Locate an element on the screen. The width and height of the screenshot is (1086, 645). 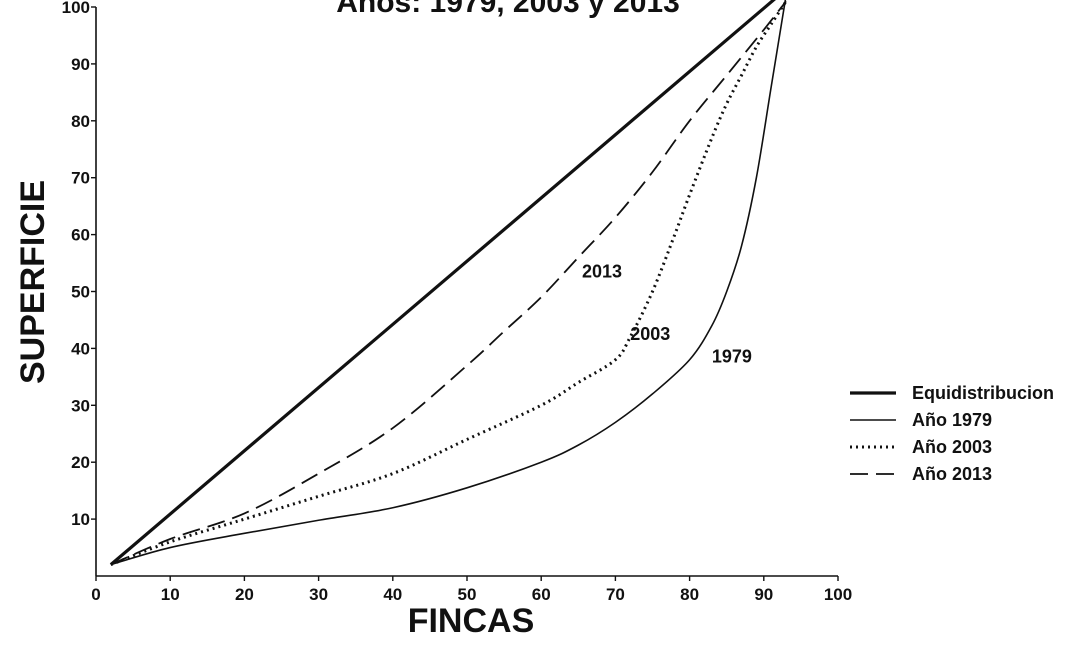
y-tick-label: 20 is located at coordinates (80, 462).